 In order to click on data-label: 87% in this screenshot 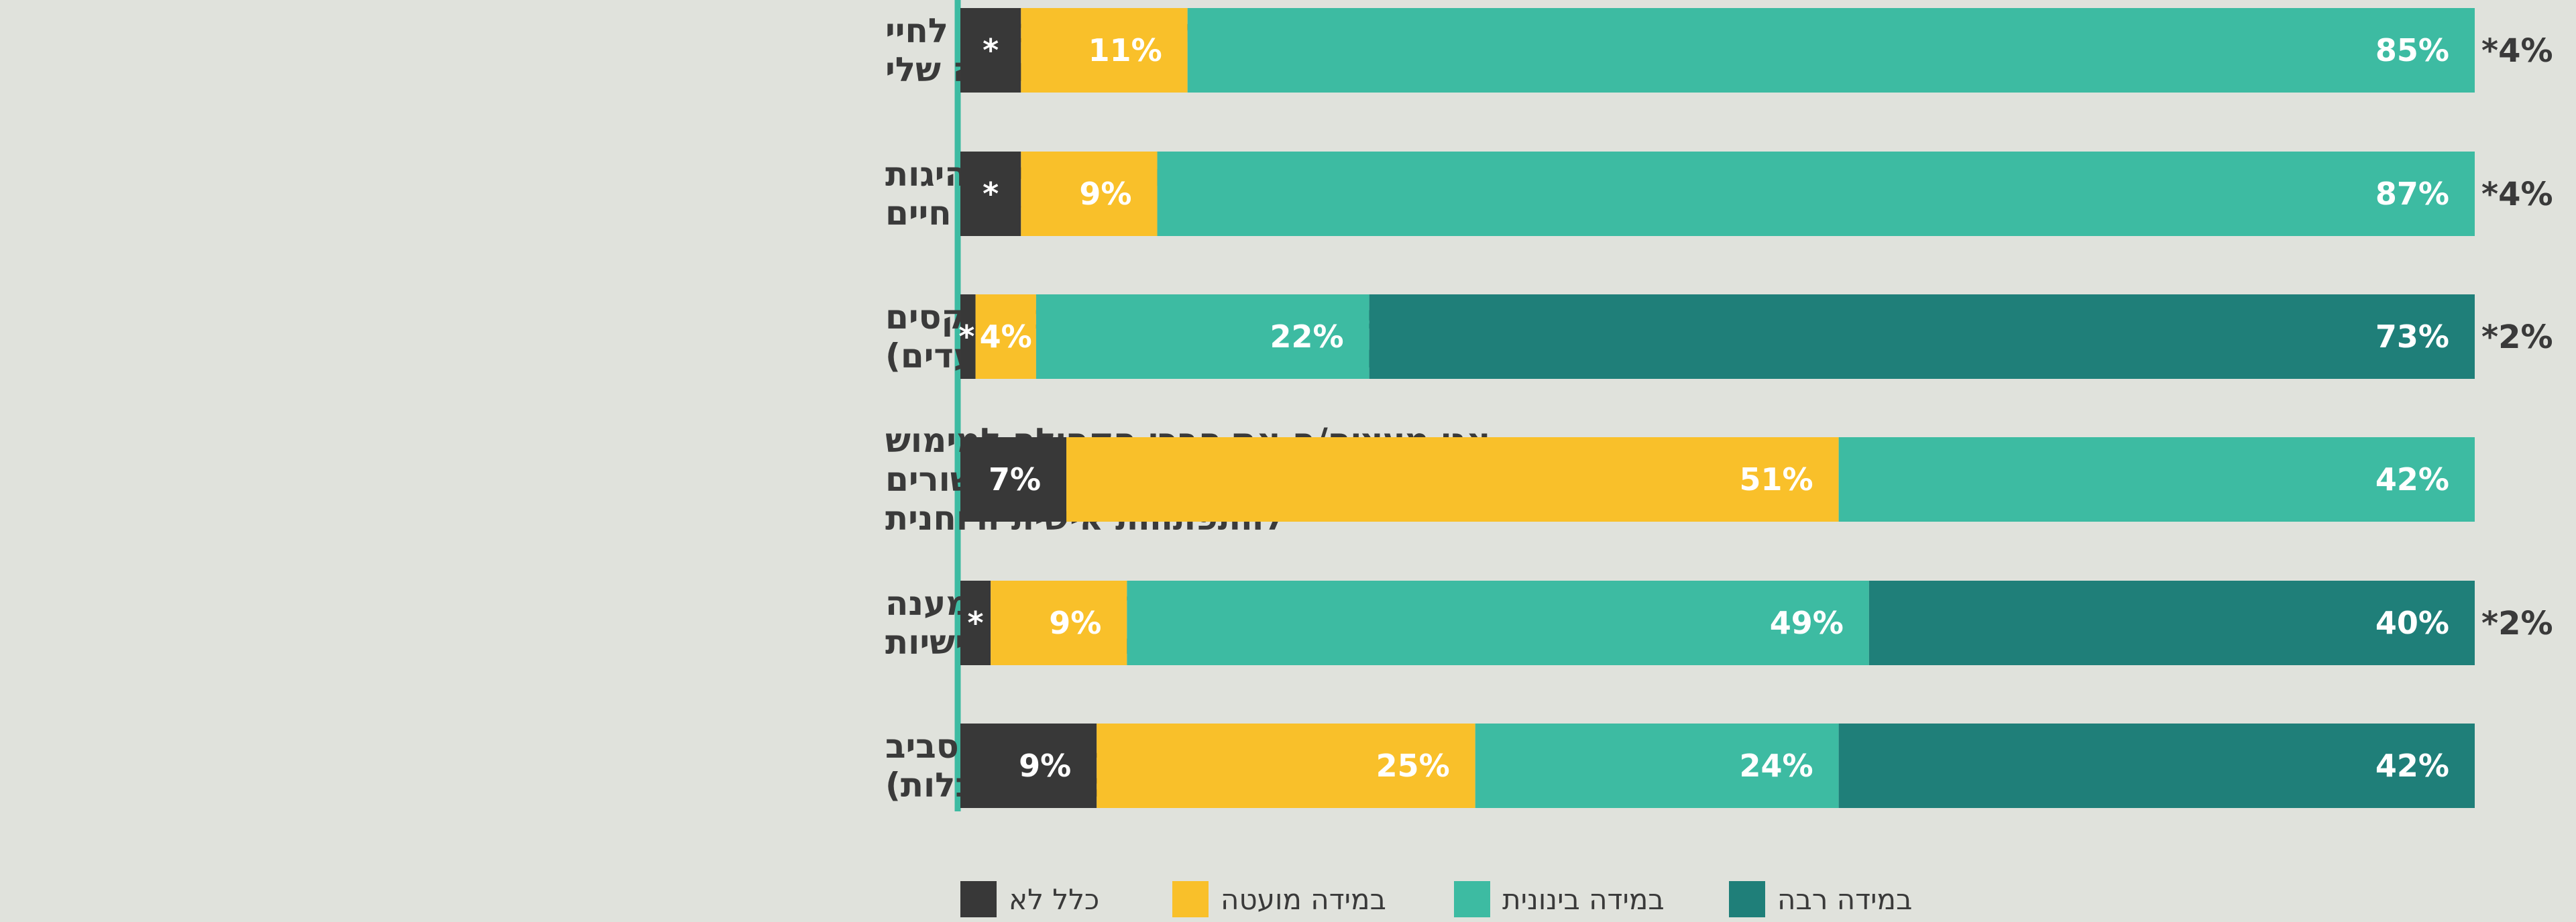, I will do `click(2412, 194)`.